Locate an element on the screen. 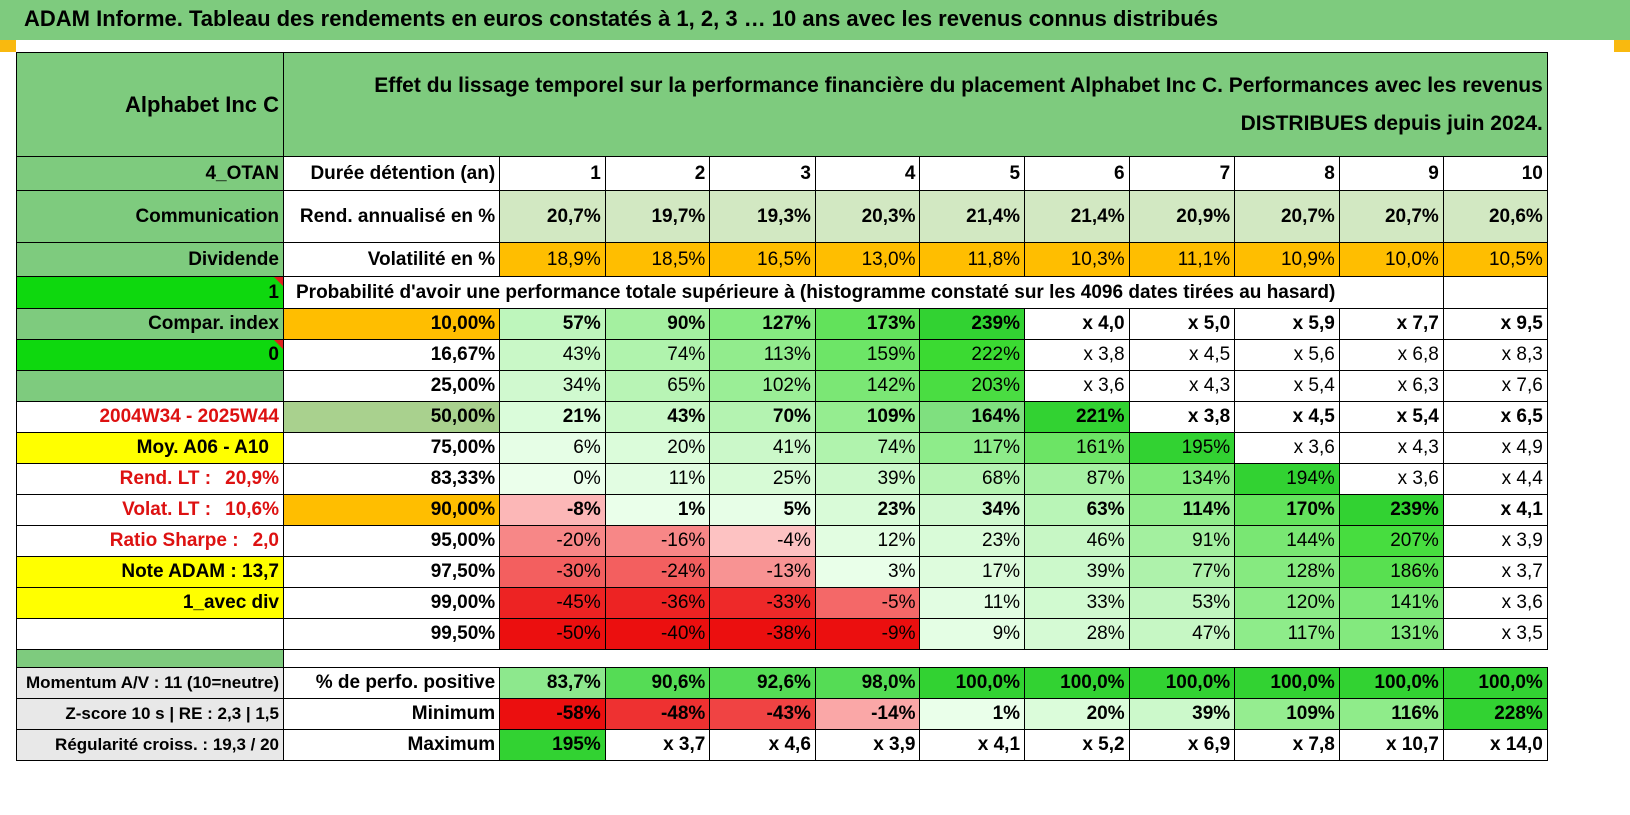  probability-value: 170% is located at coordinates (1287, 510).